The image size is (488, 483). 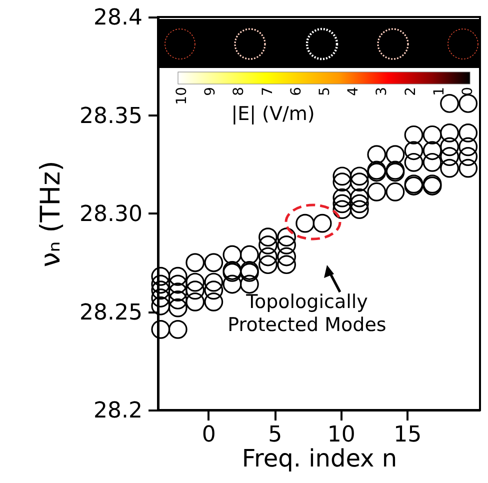 What do you see at coordinates (239, 91) in the screenshot?
I see `annotation: 8` at bounding box center [239, 91].